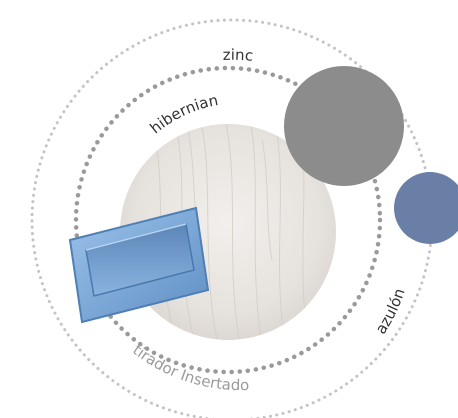 The image size is (458, 418). I want to click on azulon-swatch, so click(426, 208).